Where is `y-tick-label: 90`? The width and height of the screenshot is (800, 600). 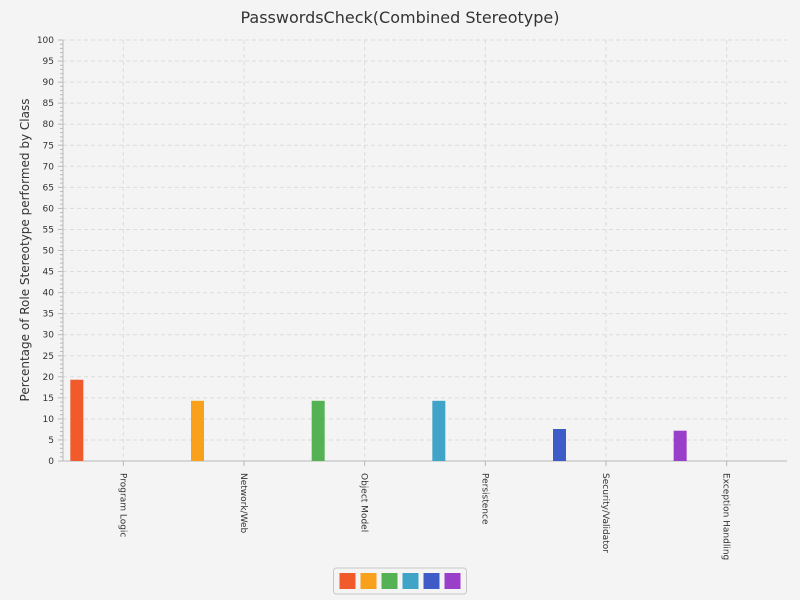 y-tick-label: 90 is located at coordinates (49, 83).